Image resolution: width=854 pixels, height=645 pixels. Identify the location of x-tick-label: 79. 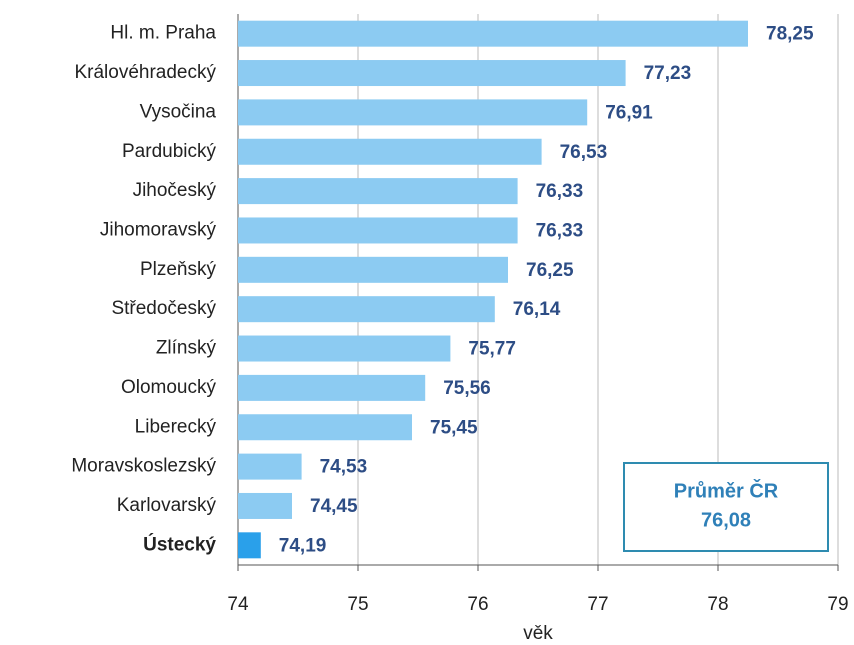
(837, 604).